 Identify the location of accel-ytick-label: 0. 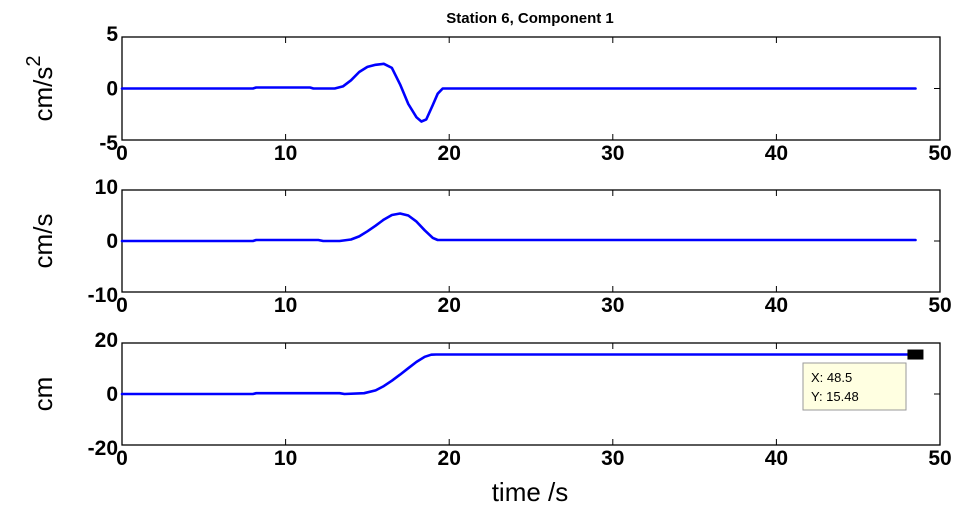
(112, 89).